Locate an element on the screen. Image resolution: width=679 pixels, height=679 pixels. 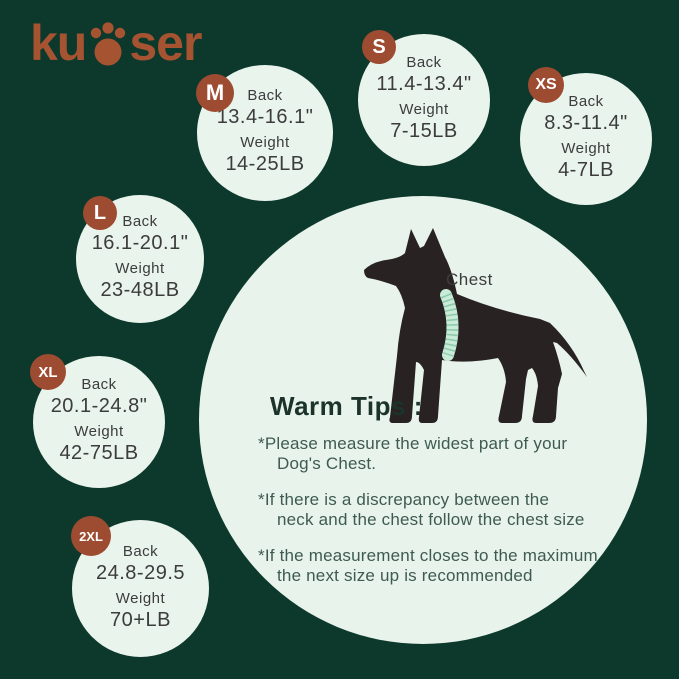
back-value: 11.4-13.4" is located at coordinates (424, 84).